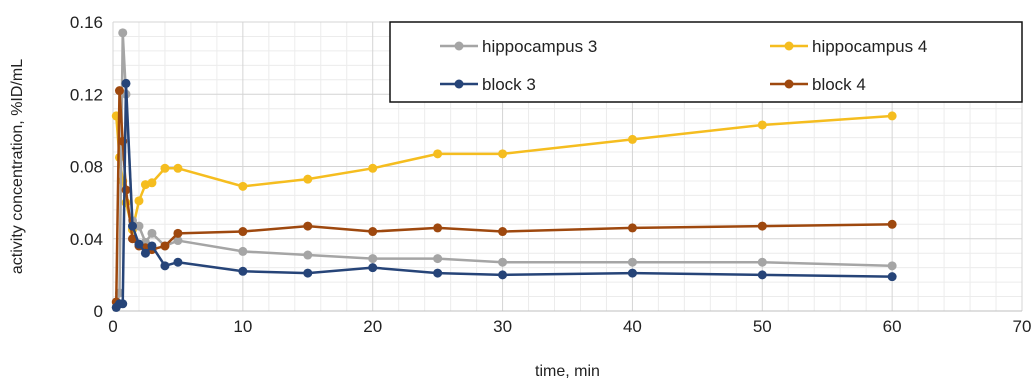 The height and width of the screenshot is (383, 1035). What do you see at coordinates (762, 326) in the screenshot?
I see `x-tick-label: 50` at bounding box center [762, 326].